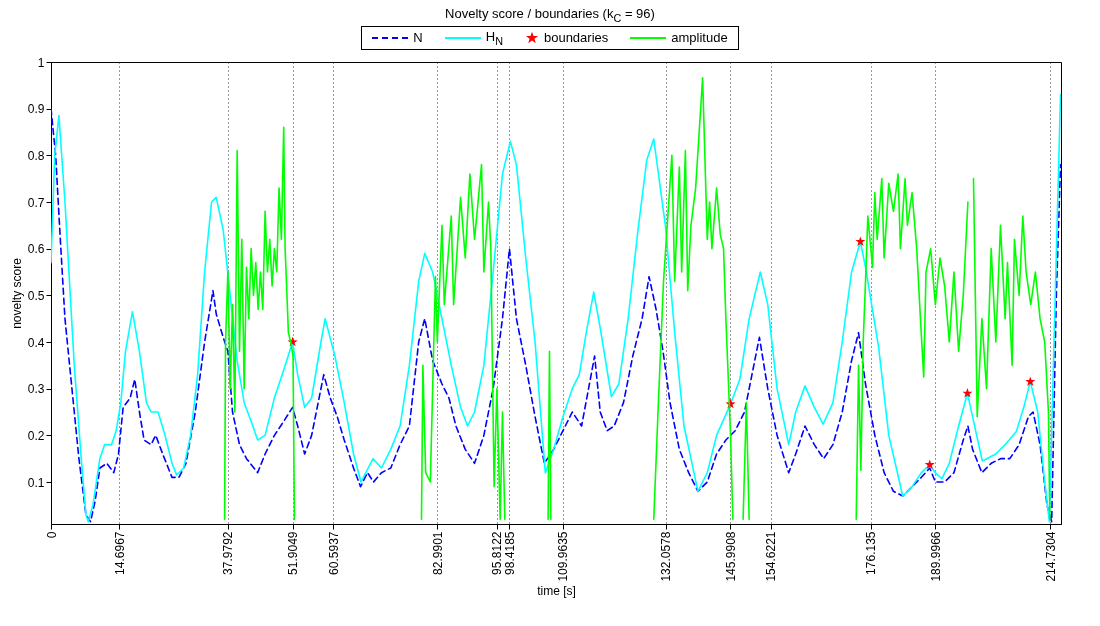  Describe the element at coordinates (731, 556) in the screenshot. I see `x-tick-label: 145.9908` at that location.